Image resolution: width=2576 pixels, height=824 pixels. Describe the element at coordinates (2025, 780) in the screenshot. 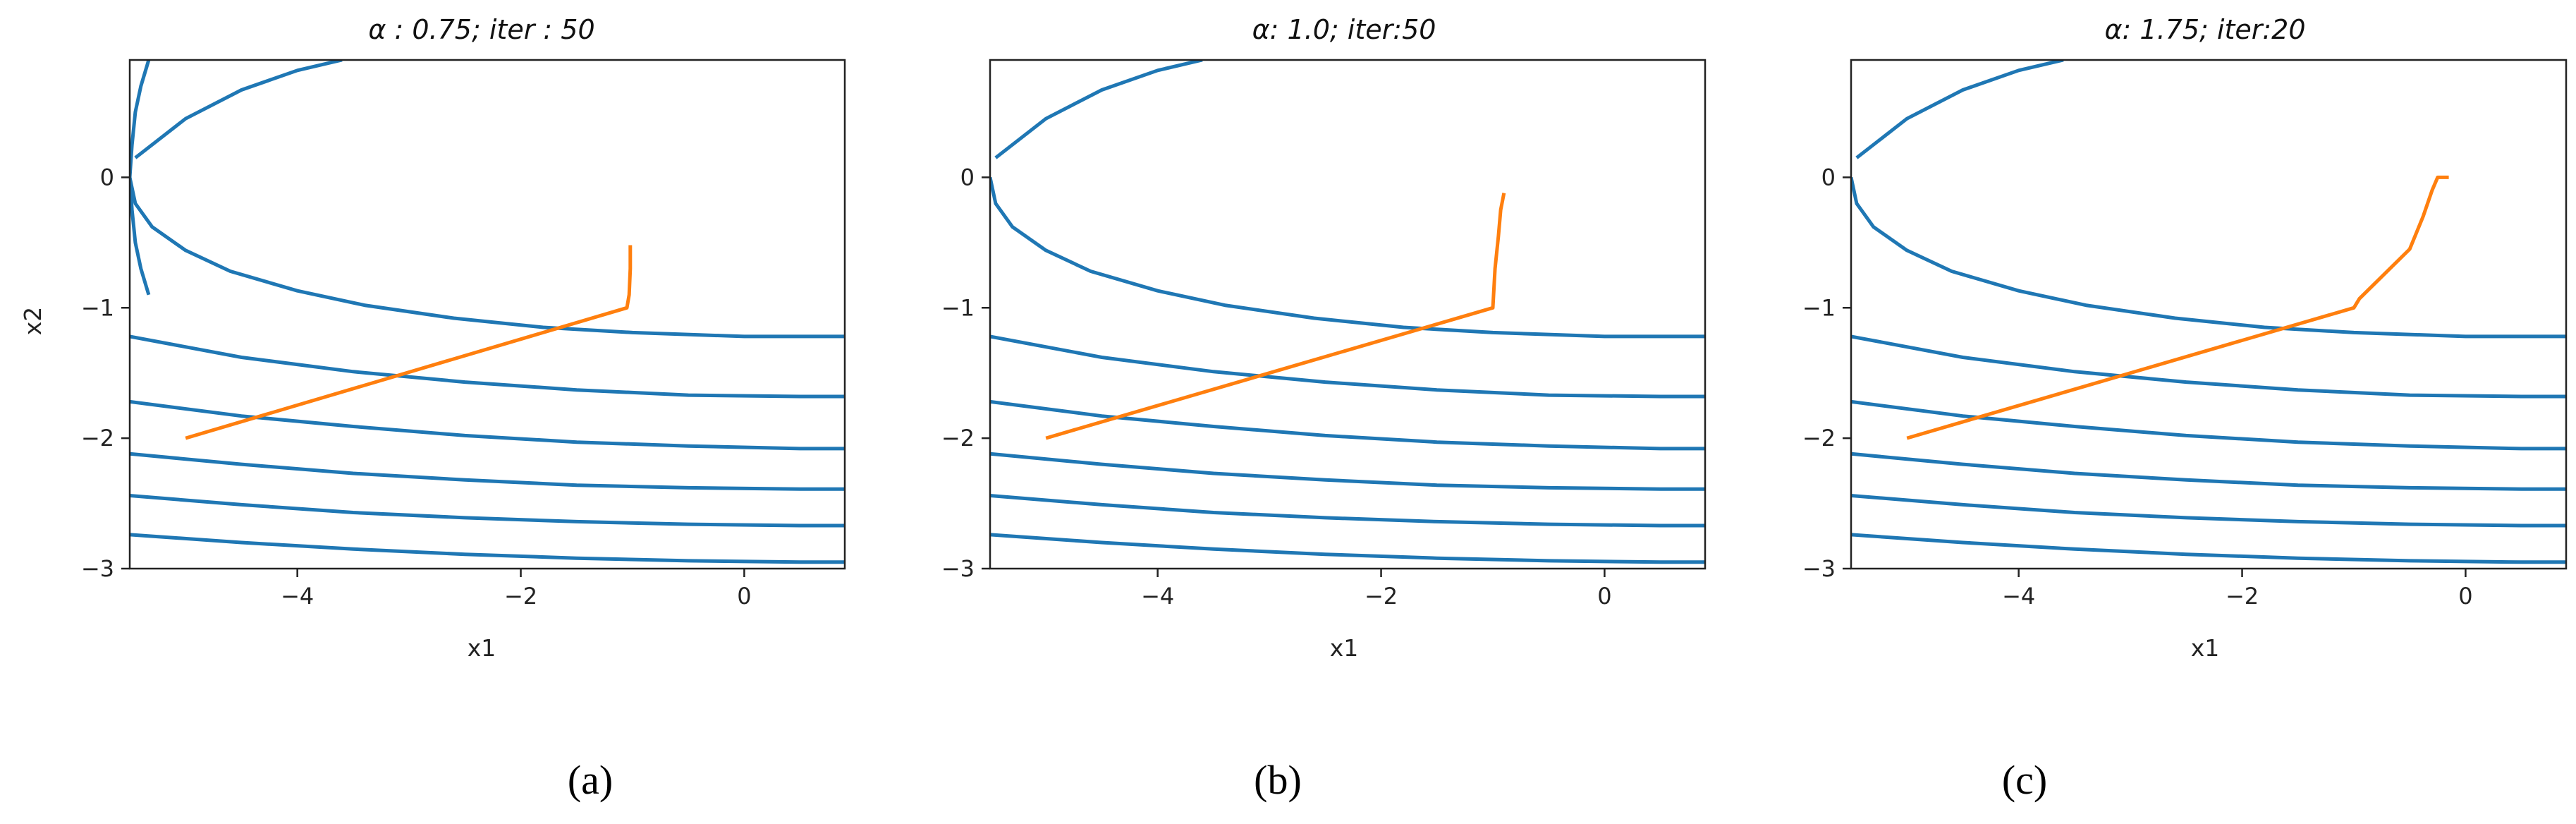

I see `subplot-c-caption: (c)` at that location.